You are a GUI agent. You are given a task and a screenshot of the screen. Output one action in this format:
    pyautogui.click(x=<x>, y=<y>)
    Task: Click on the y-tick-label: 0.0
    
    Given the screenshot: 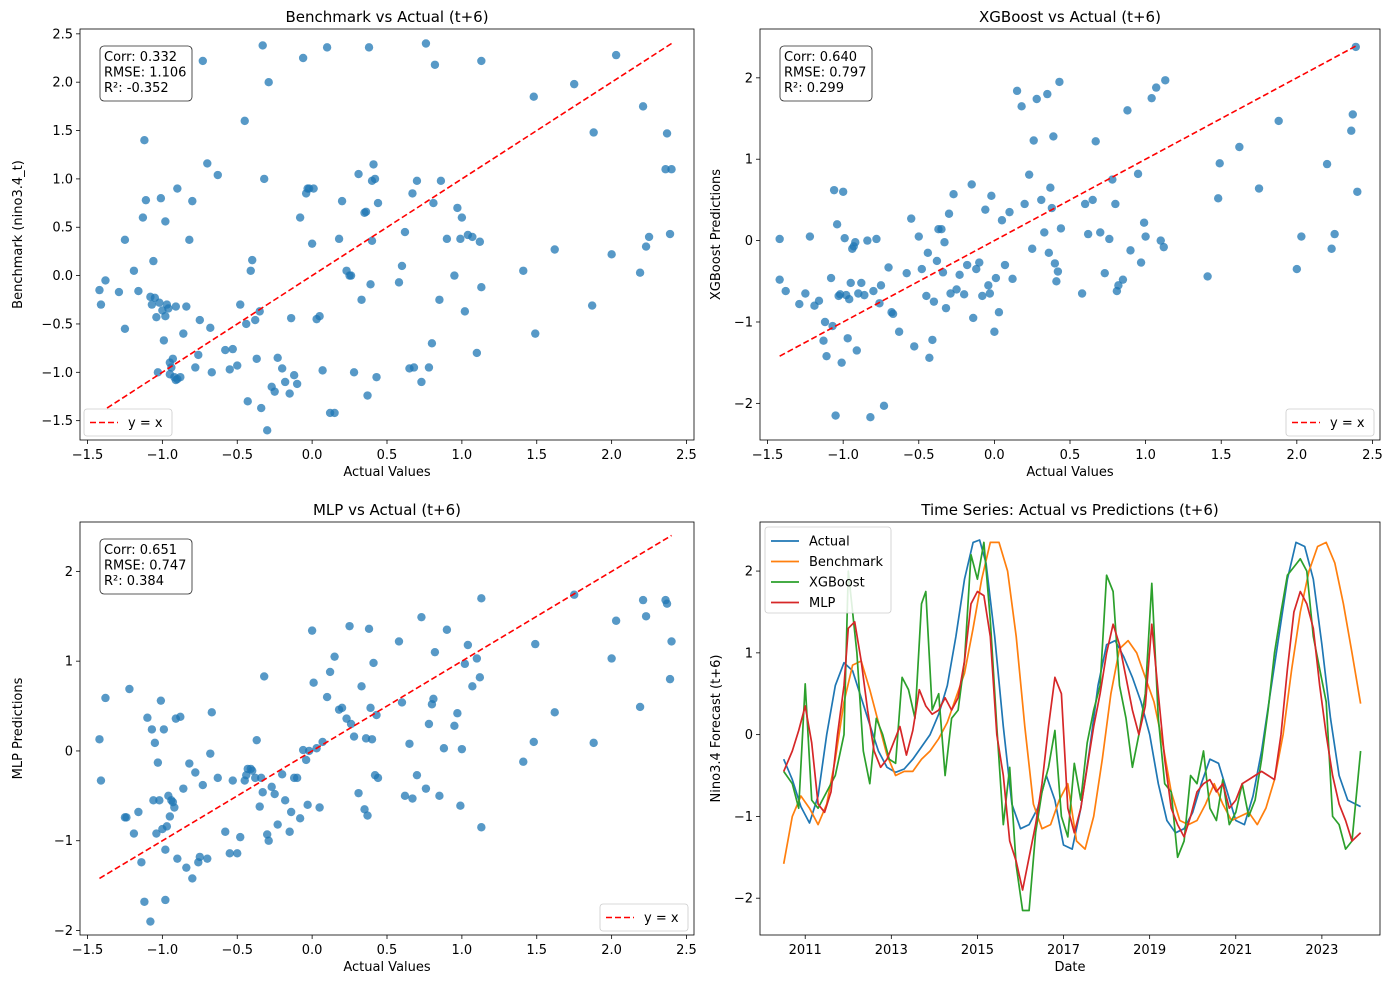 What is the action you would take?
    pyautogui.click(x=62, y=276)
    